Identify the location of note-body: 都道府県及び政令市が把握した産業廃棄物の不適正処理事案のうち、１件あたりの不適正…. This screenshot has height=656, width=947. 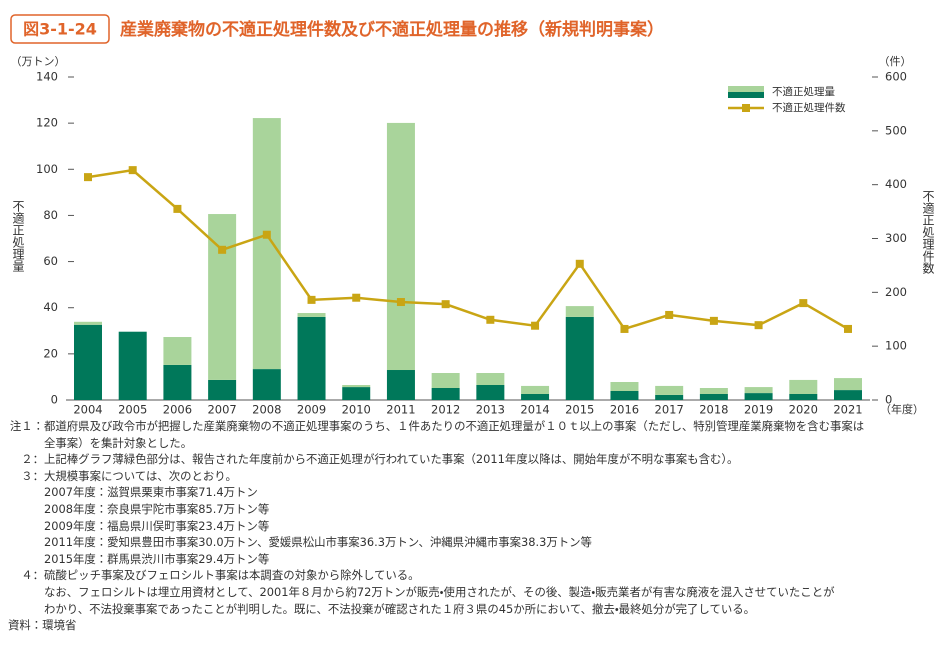
(454, 434).